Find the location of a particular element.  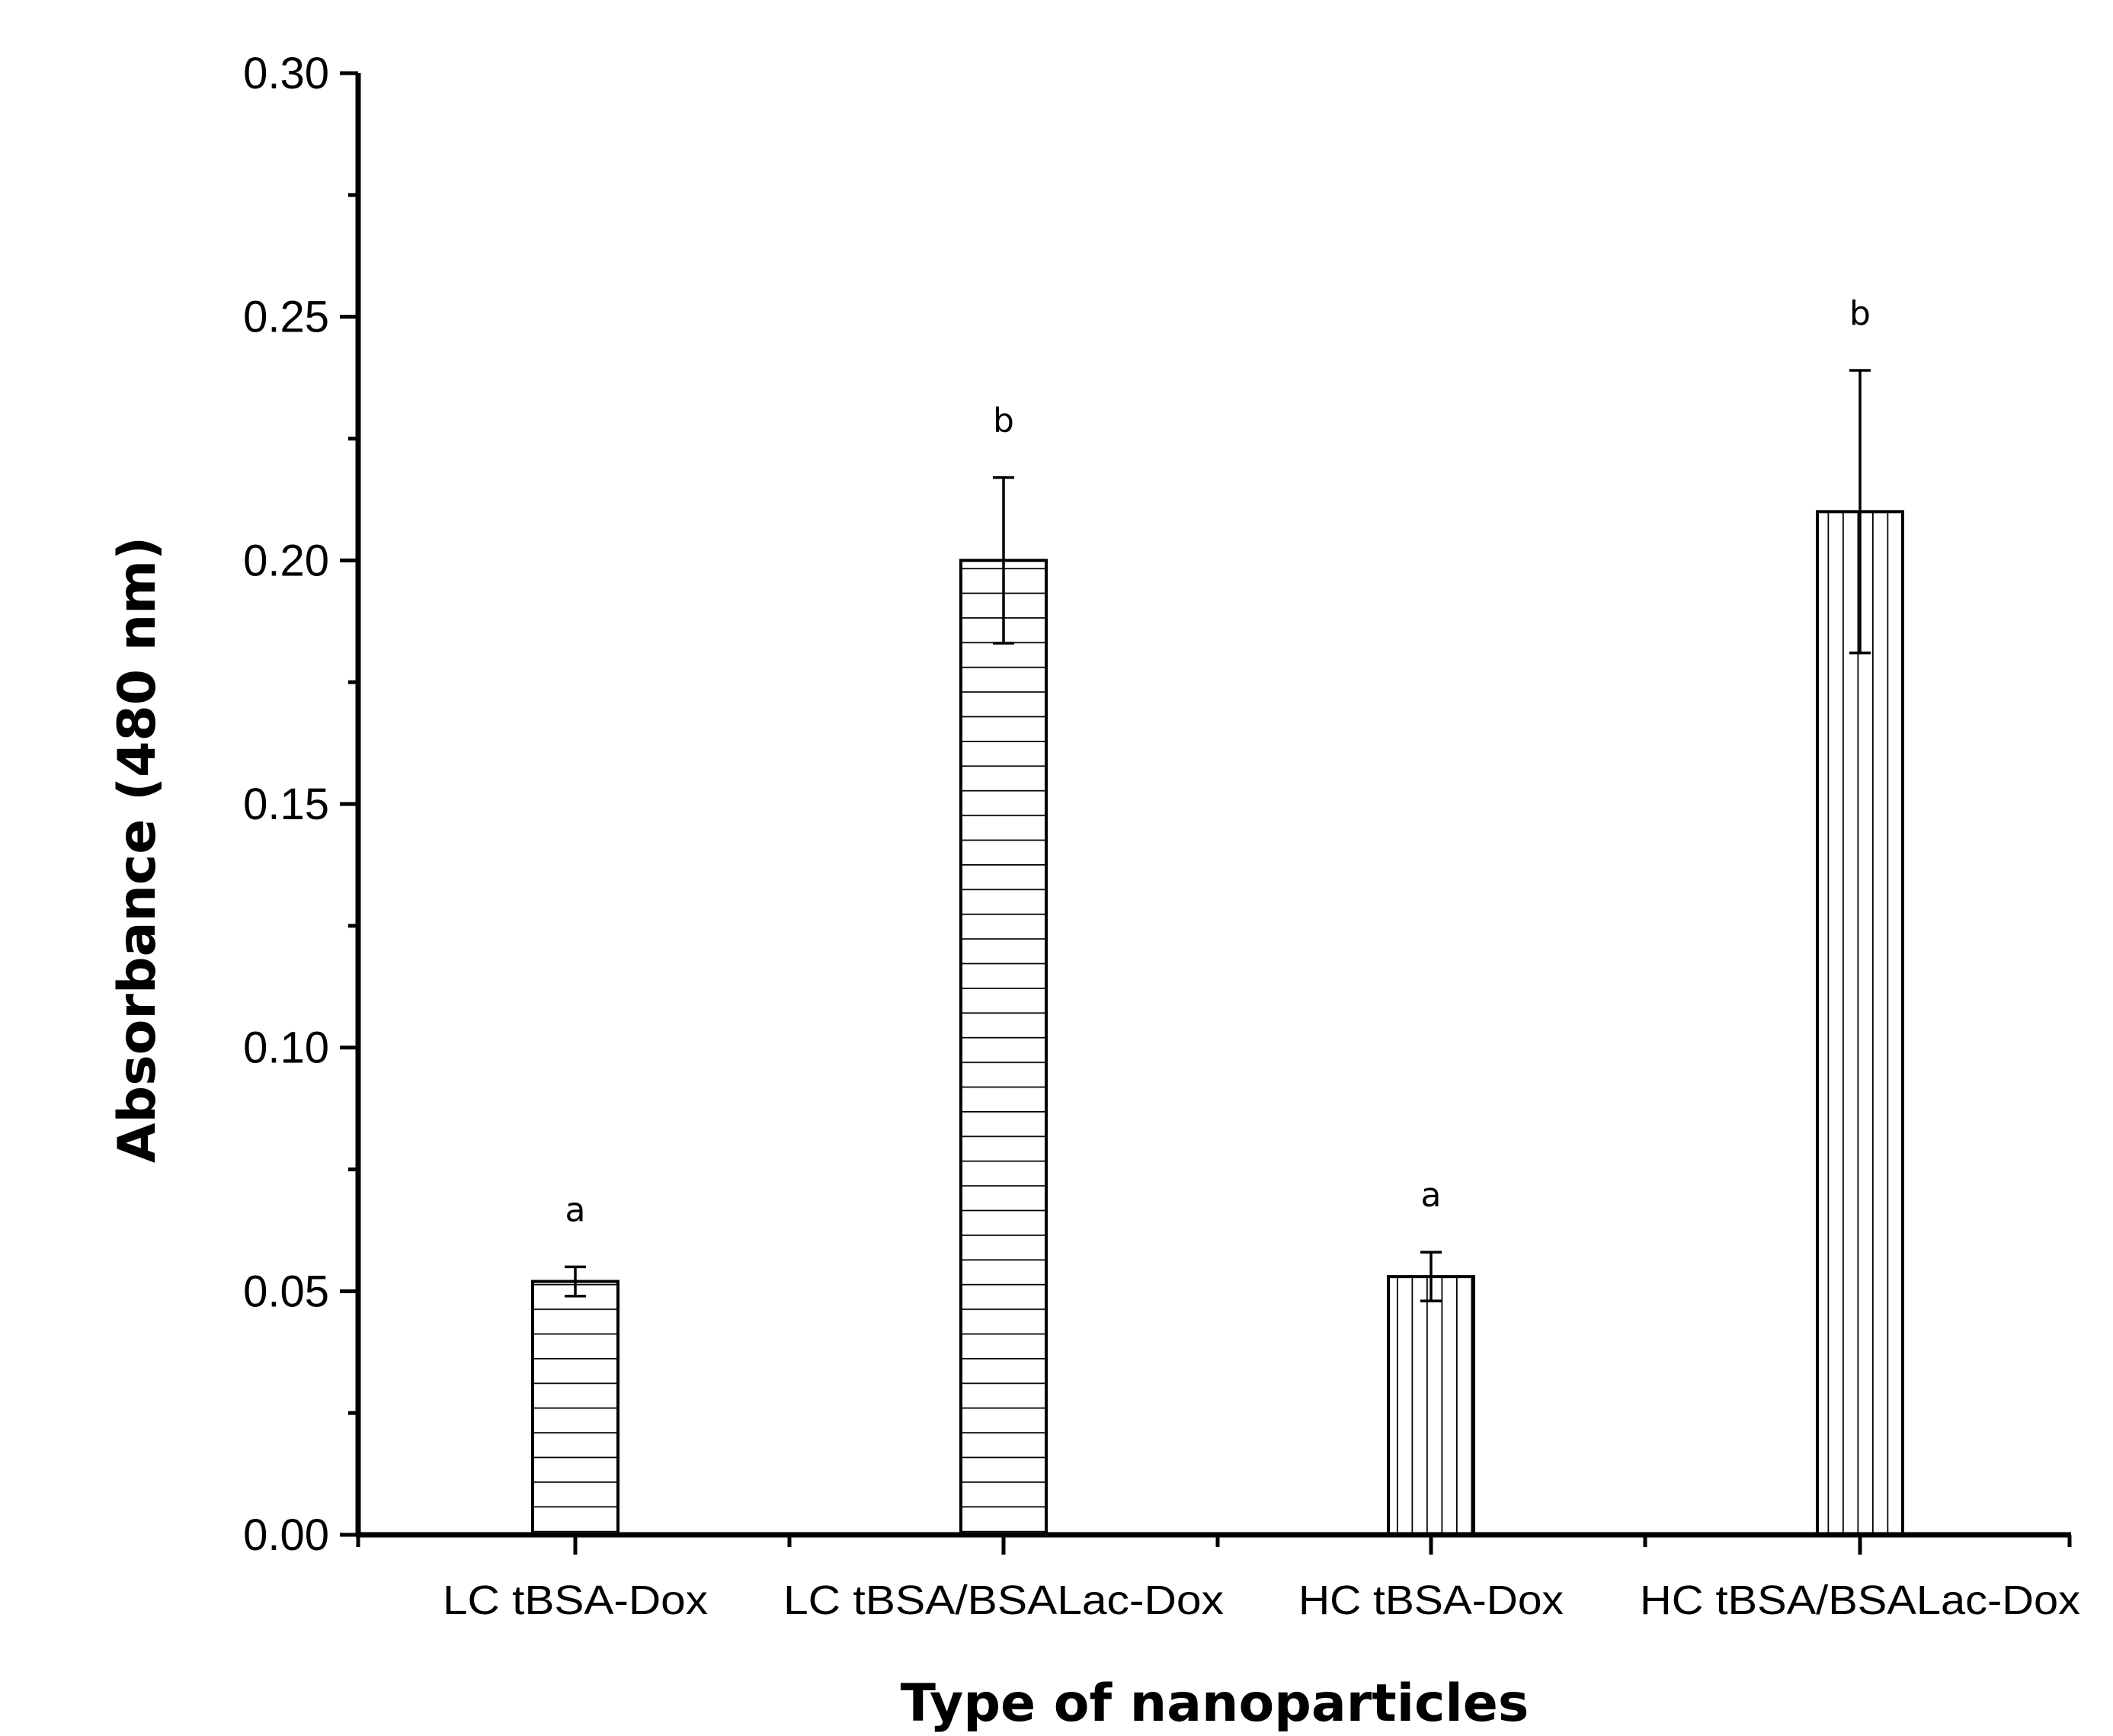

x-category-label: HC tBSA-Dox is located at coordinates (1431, 1600).